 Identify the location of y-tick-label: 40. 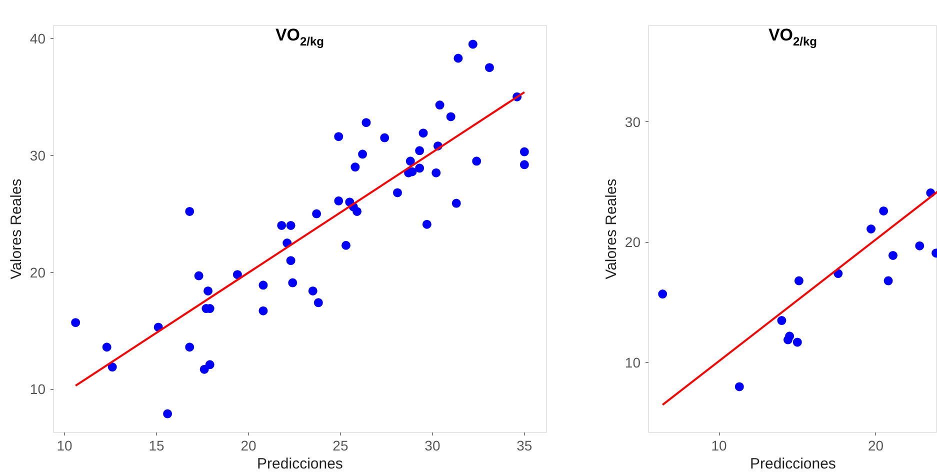
(38, 38).